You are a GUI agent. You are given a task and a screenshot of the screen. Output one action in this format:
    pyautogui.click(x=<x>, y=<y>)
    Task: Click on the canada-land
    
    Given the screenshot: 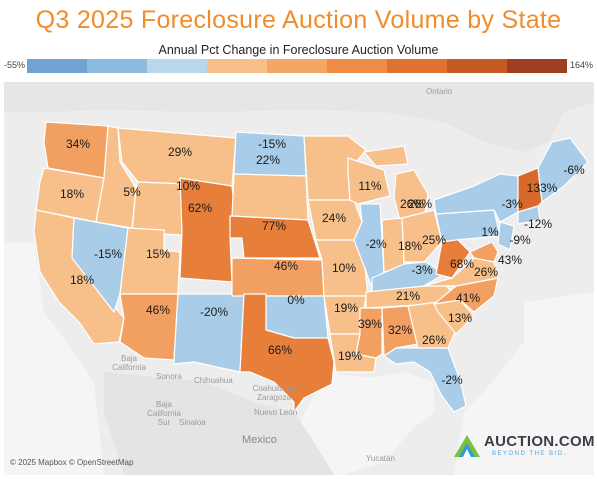 What is the action you would take?
    pyautogui.click(x=299, y=117)
    